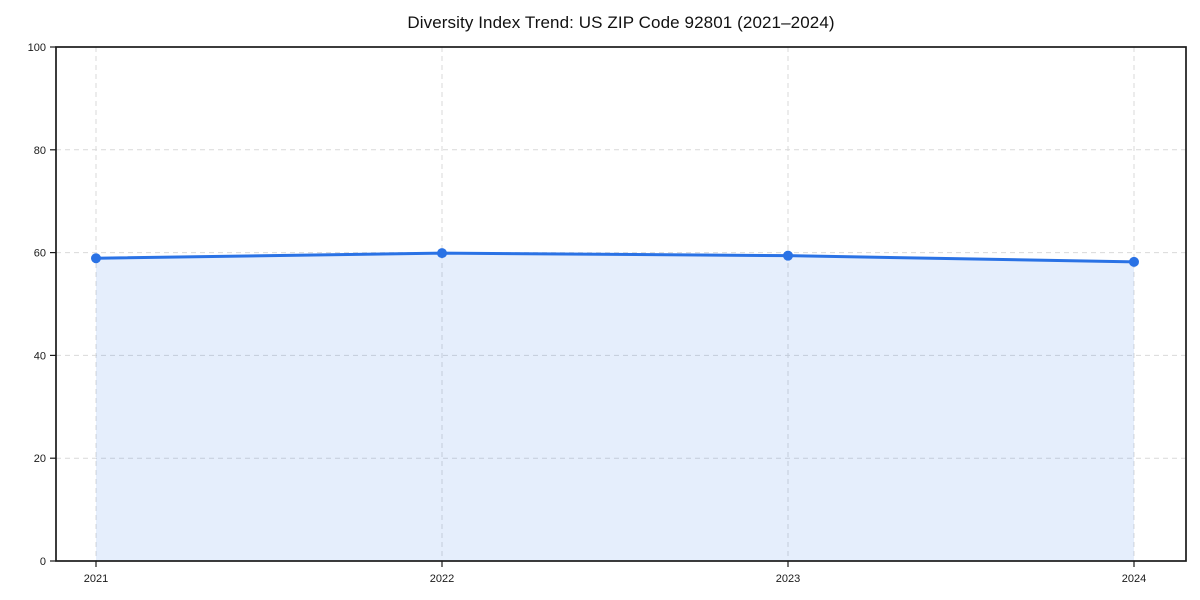 Image resolution: width=1200 pixels, height=600 pixels. What do you see at coordinates (1134, 579) in the screenshot?
I see `x-tick-label: 2024` at bounding box center [1134, 579].